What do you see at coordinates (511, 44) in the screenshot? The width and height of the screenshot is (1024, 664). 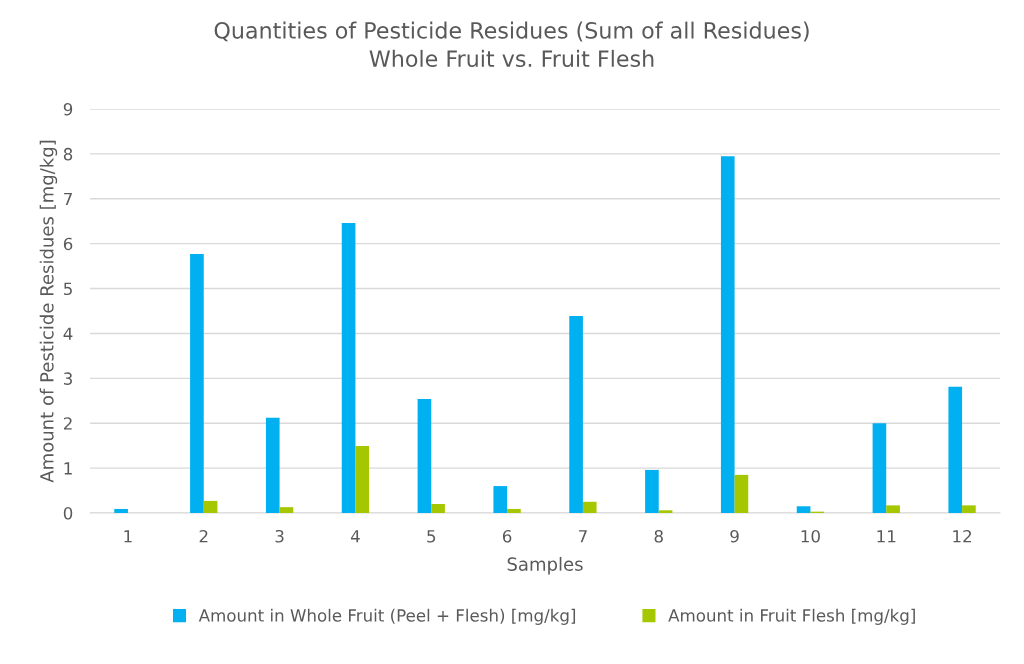 I see `chart-title: Quantities of Pesticide Residues (Sum of all Residues) Whole Fruit vs. Fruit Flesh` at bounding box center [511, 44].